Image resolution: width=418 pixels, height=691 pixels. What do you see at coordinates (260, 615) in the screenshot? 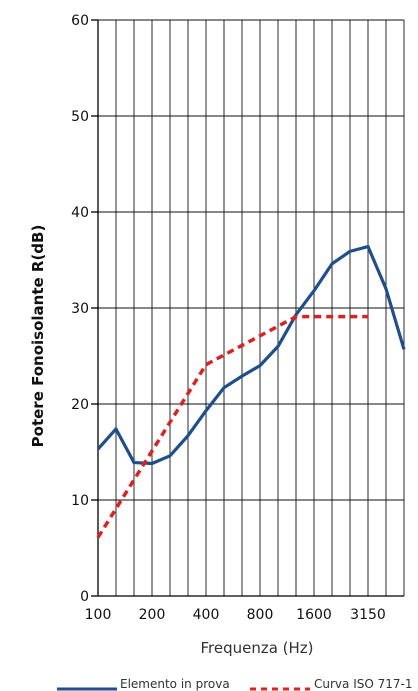
I see `x-tick-label: 800` at bounding box center [260, 615].